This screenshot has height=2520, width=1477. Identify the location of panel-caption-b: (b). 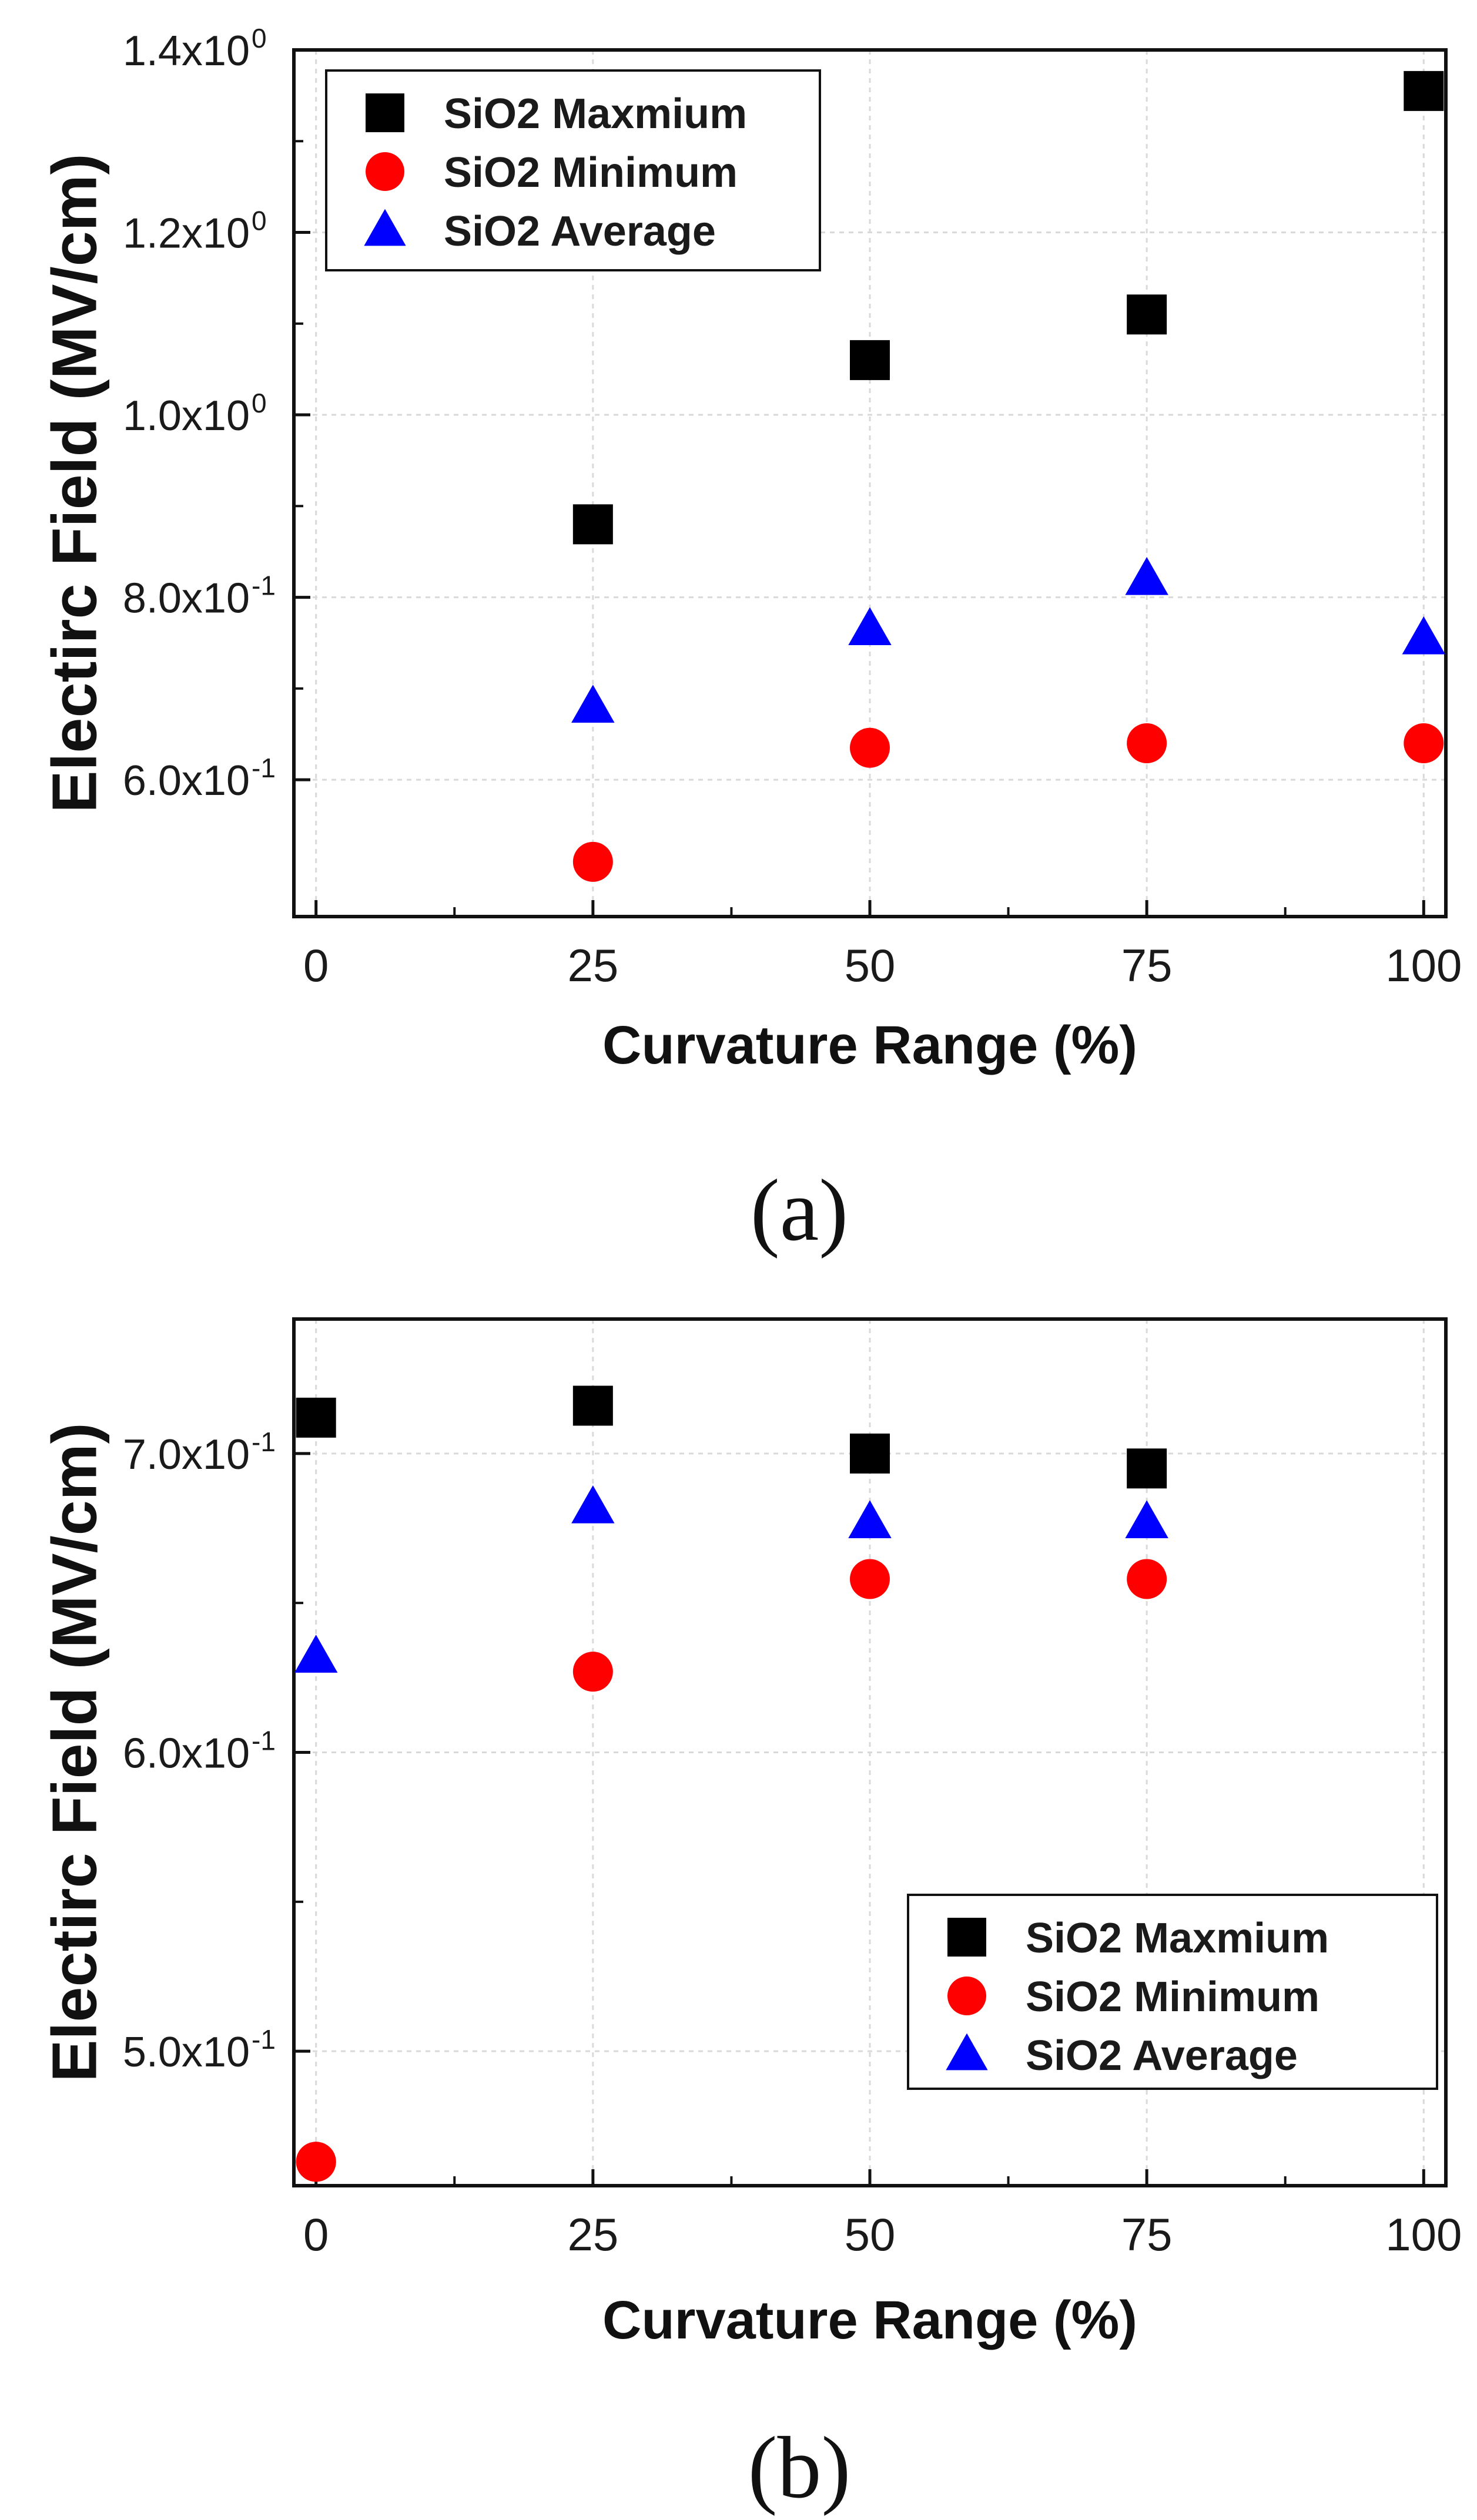
(799, 2467).